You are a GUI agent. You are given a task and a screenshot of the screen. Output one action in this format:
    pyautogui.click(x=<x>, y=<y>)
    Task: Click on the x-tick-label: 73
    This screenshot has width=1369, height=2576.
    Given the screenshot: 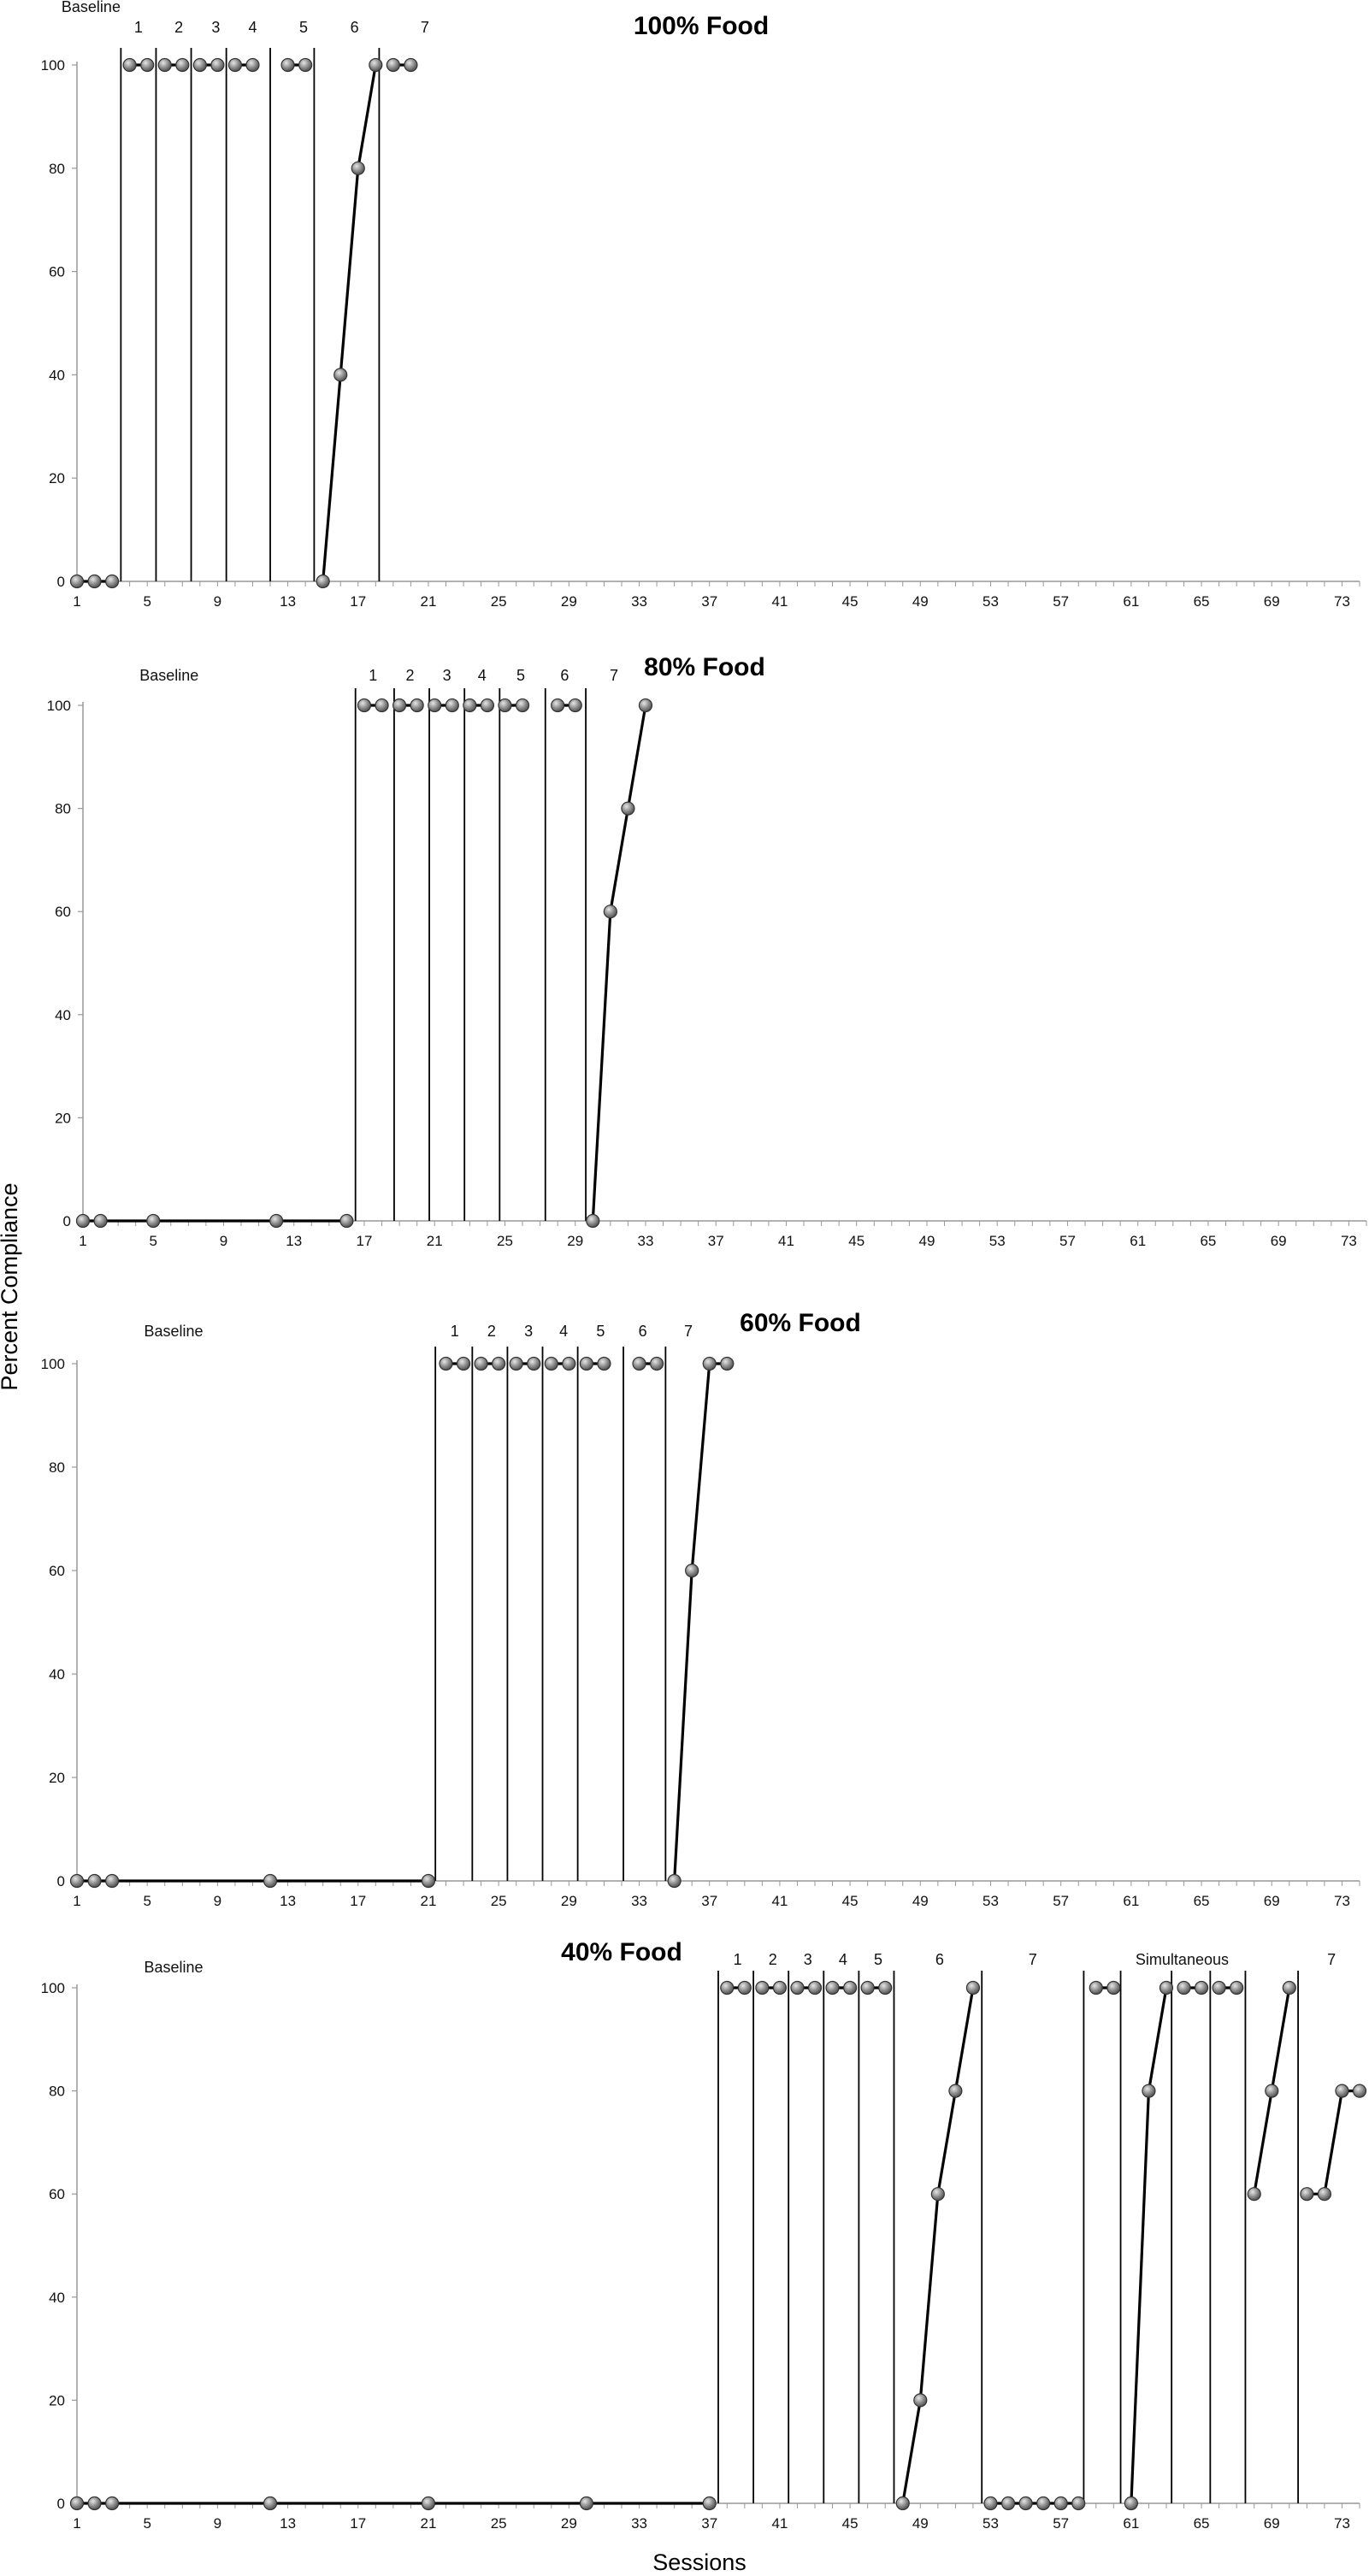 What is the action you would take?
    pyautogui.click(x=1349, y=1241)
    